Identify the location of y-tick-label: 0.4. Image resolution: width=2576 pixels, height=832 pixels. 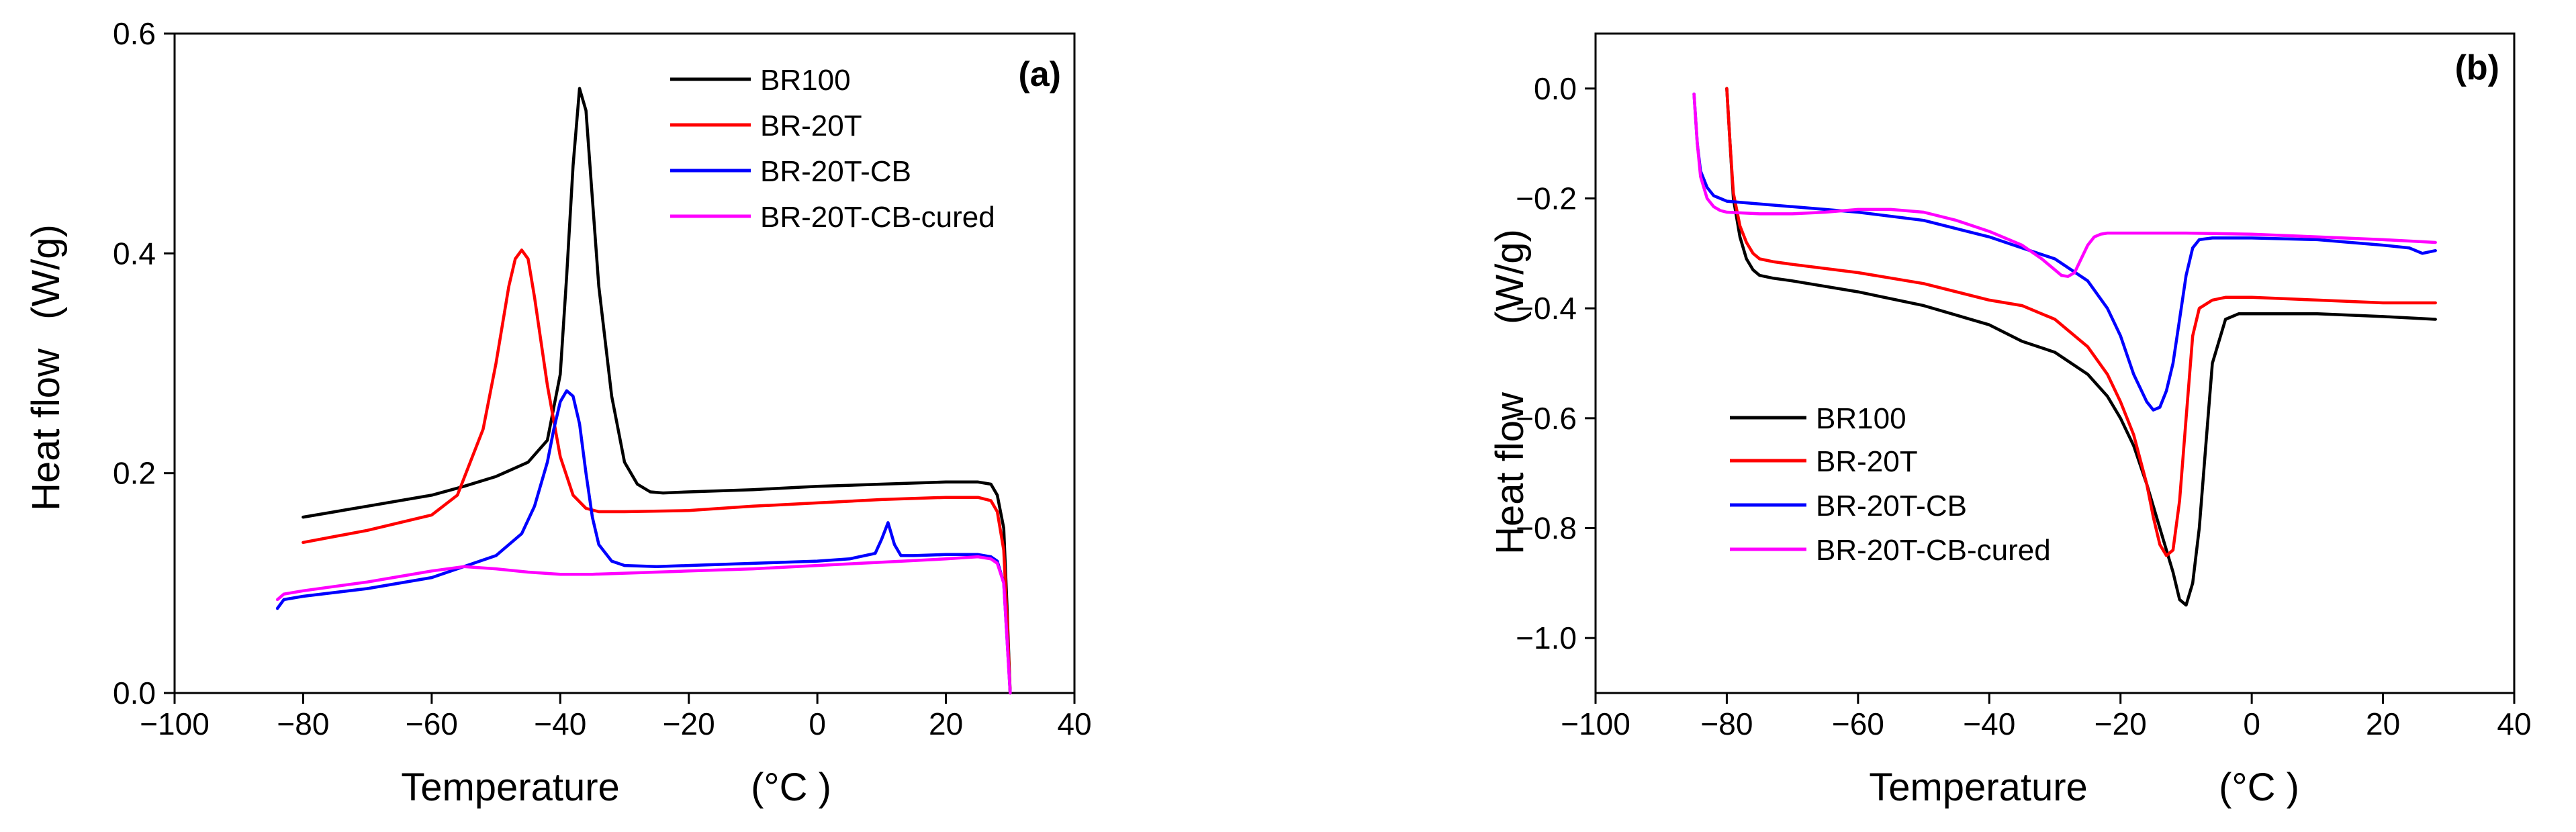
(134, 253).